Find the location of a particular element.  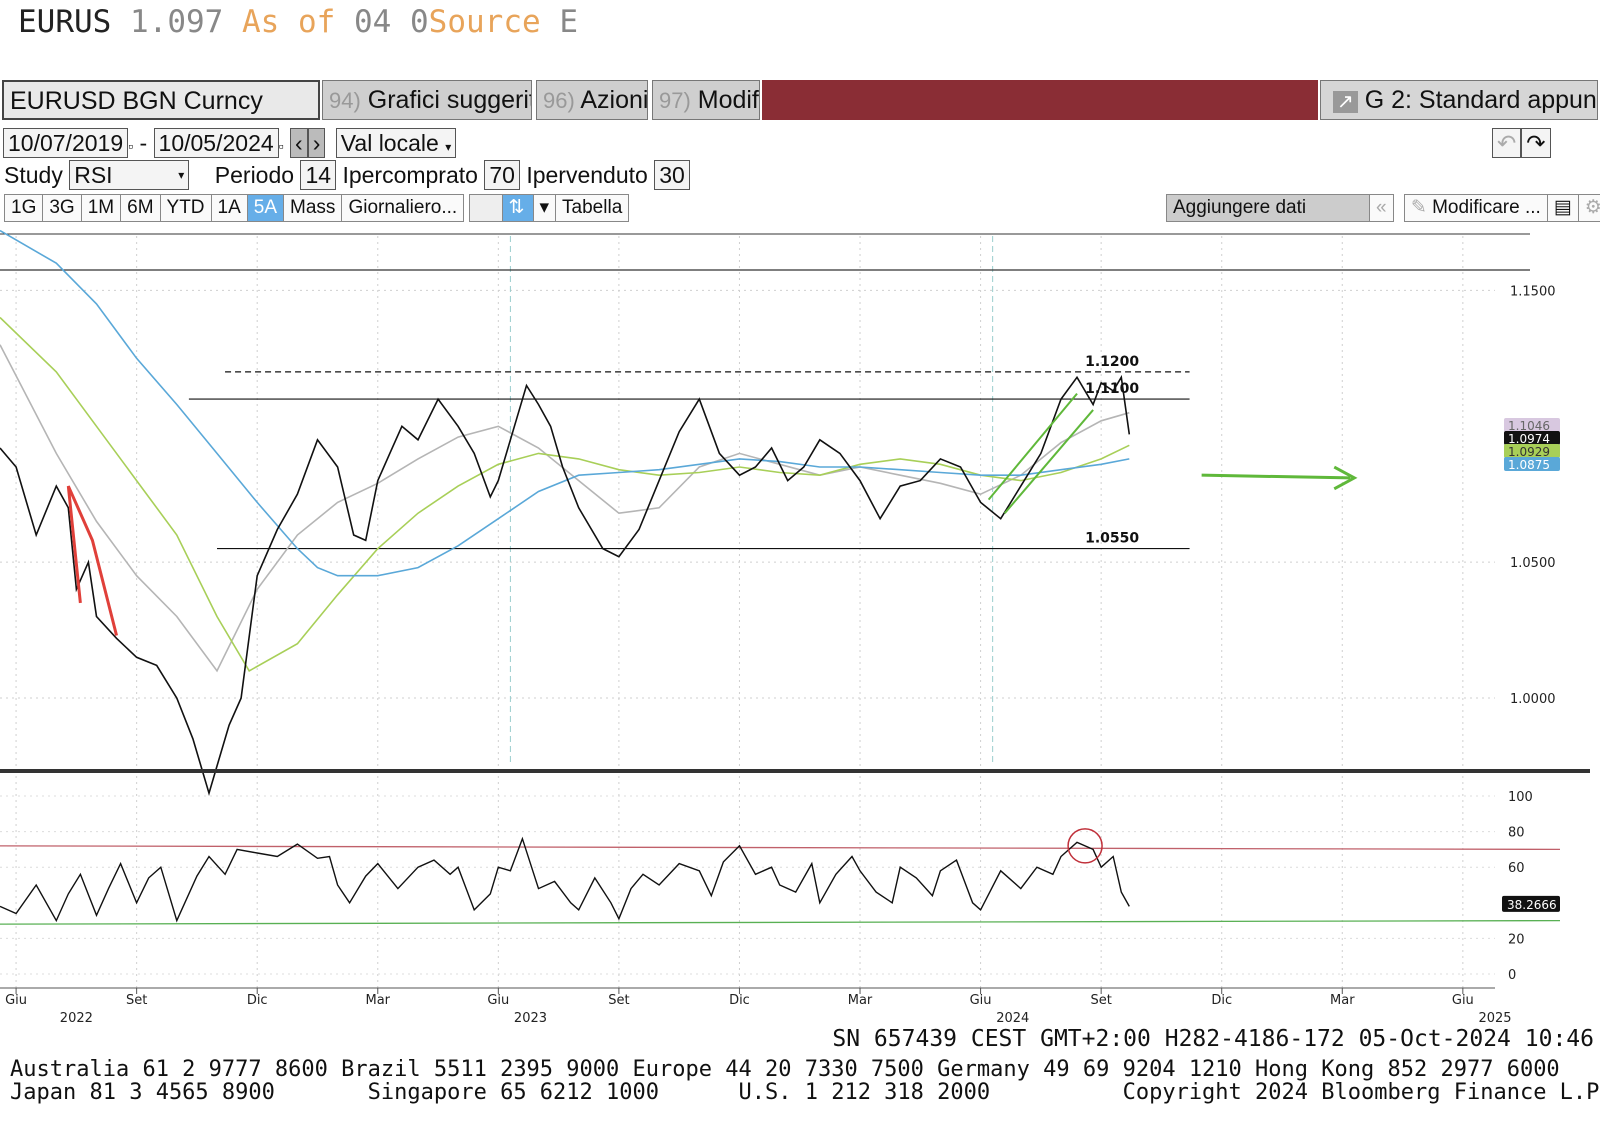

ipervenduto-field: 30 is located at coordinates (672, 175).